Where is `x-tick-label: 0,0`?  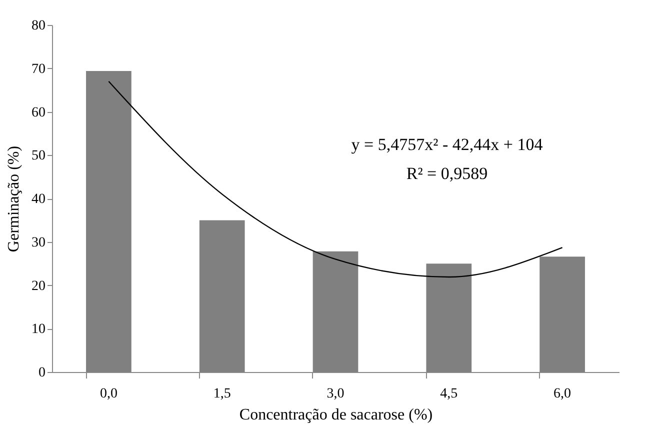
x-tick-label: 0,0 is located at coordinates (109, 394).